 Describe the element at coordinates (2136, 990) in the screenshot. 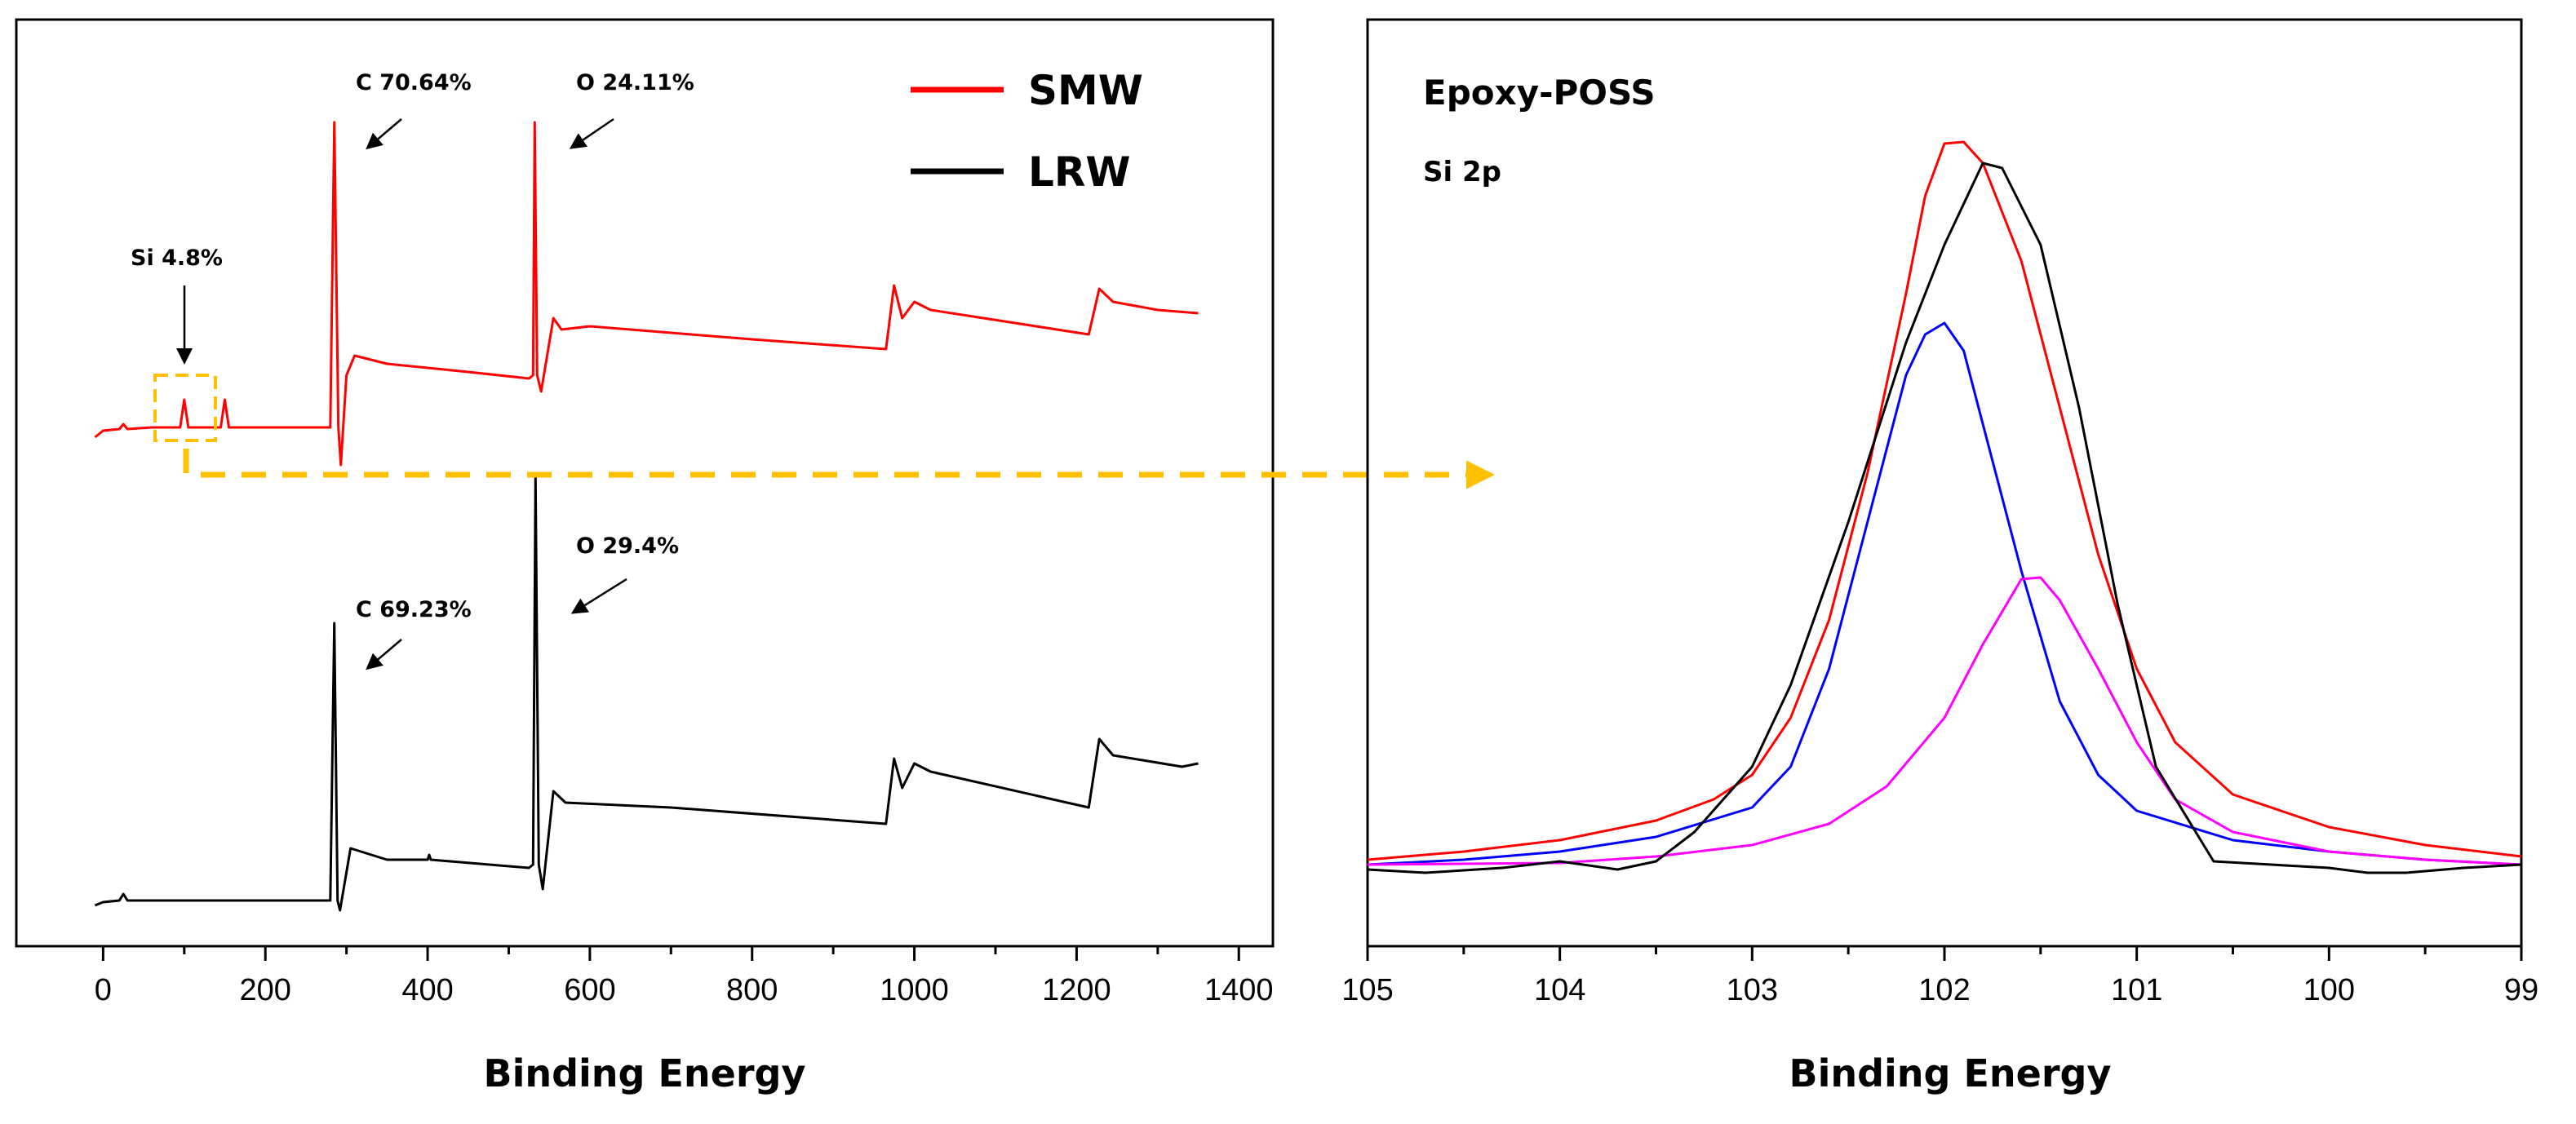

I see `x-tick-label: 101` at that location.